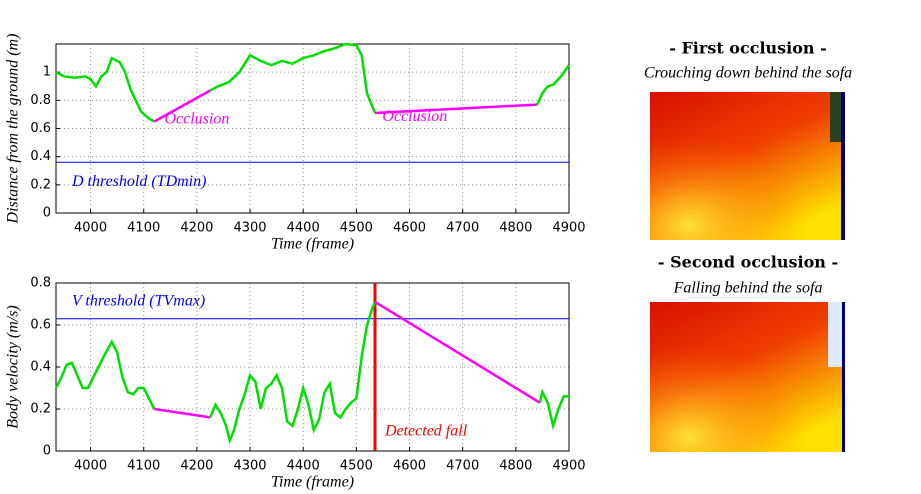 The height and width of the screenshot is (494, 921). Describe the element at coordinates (139, 181) in the screenshot. I see `threshold-label: D threshold (TDmin)` at that location.